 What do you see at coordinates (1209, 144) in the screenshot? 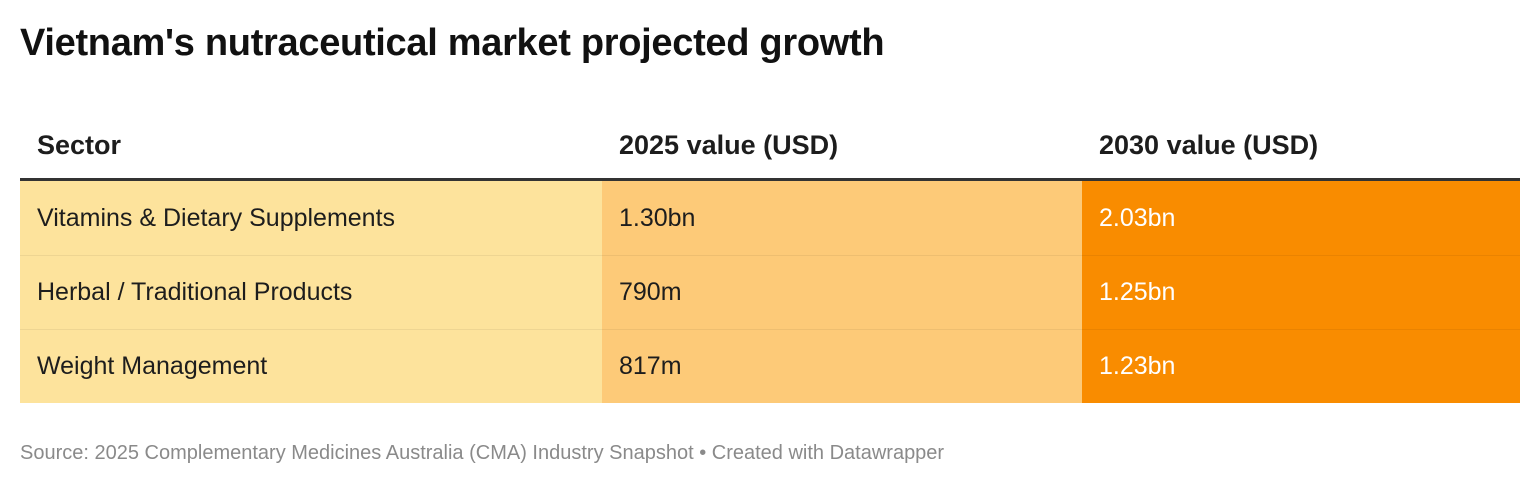
I see `column-header-2030: 2030 value (USD)` at bounding box center [1209, 144].